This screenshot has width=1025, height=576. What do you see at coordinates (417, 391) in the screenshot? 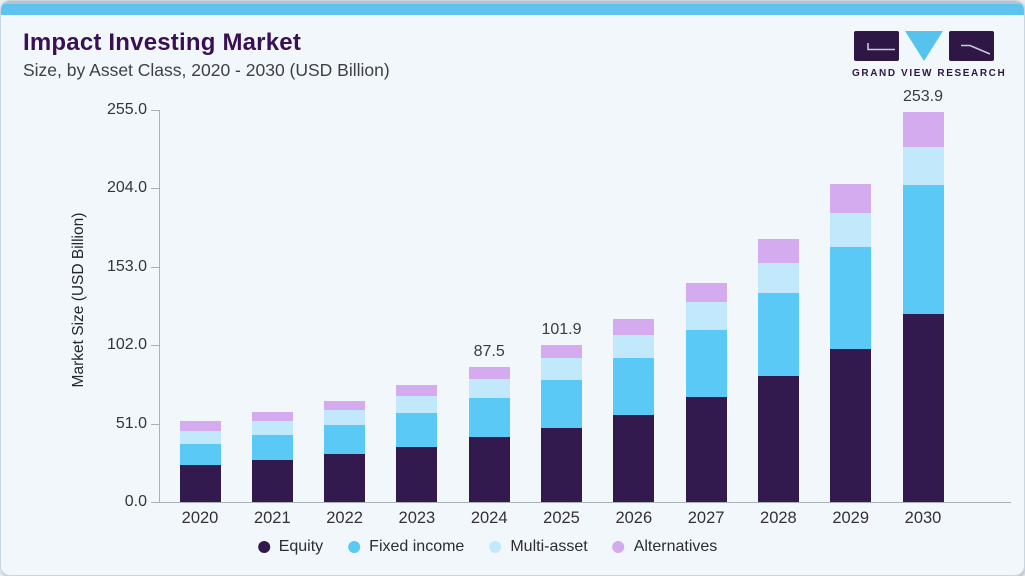
I see `segment-alternatives-2023` at bounding box center [417, 391].